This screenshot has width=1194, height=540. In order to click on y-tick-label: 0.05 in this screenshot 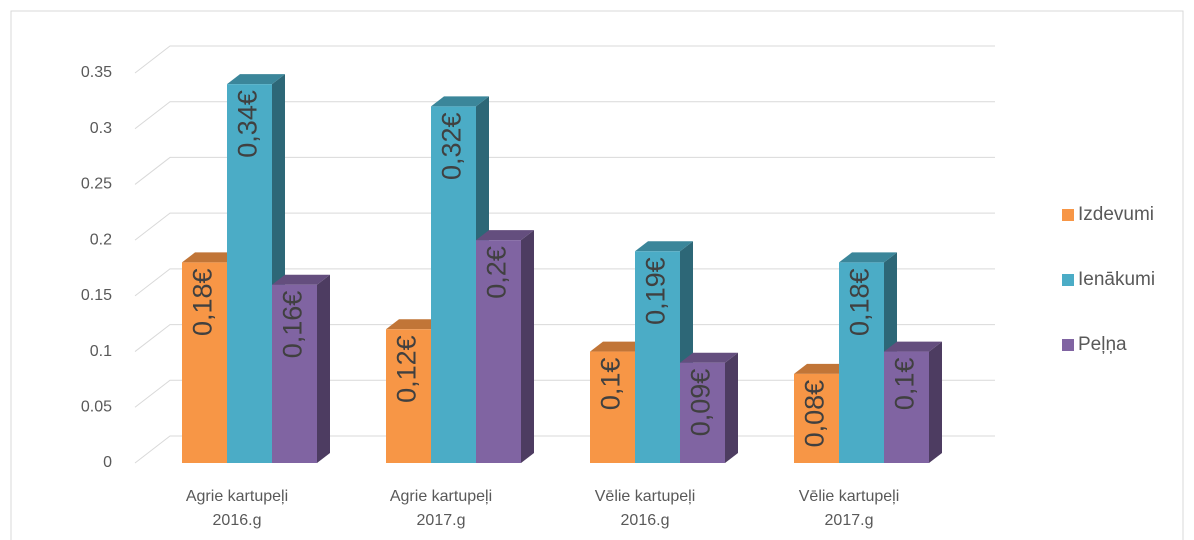, I will do `click(96, 407)`.